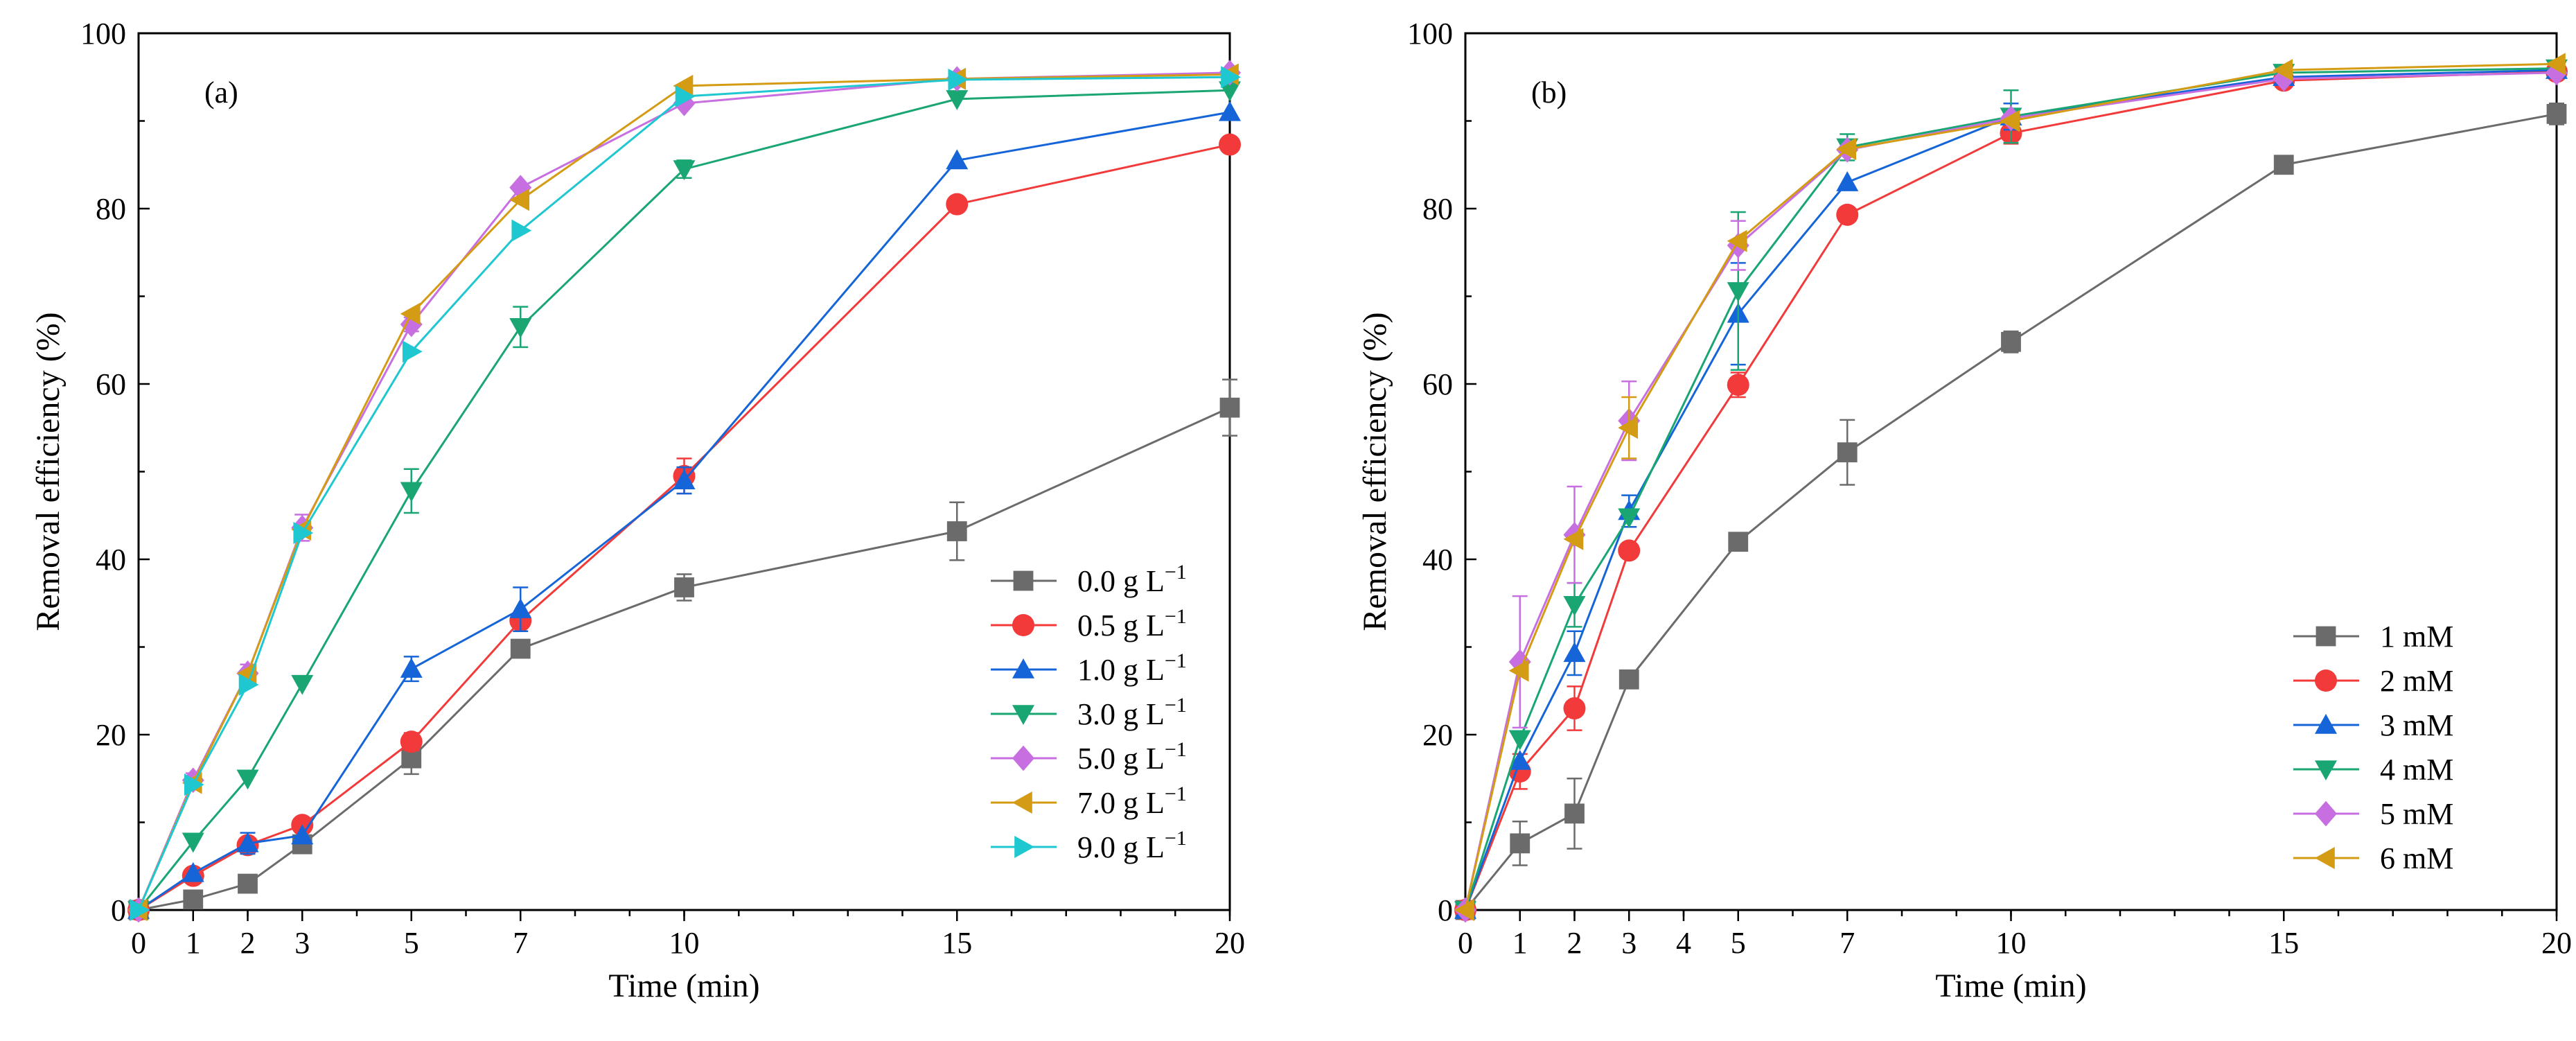 This screenshot has height=1041, width=2576. I want to click on y-tick-label: 40, so click(111, 560).